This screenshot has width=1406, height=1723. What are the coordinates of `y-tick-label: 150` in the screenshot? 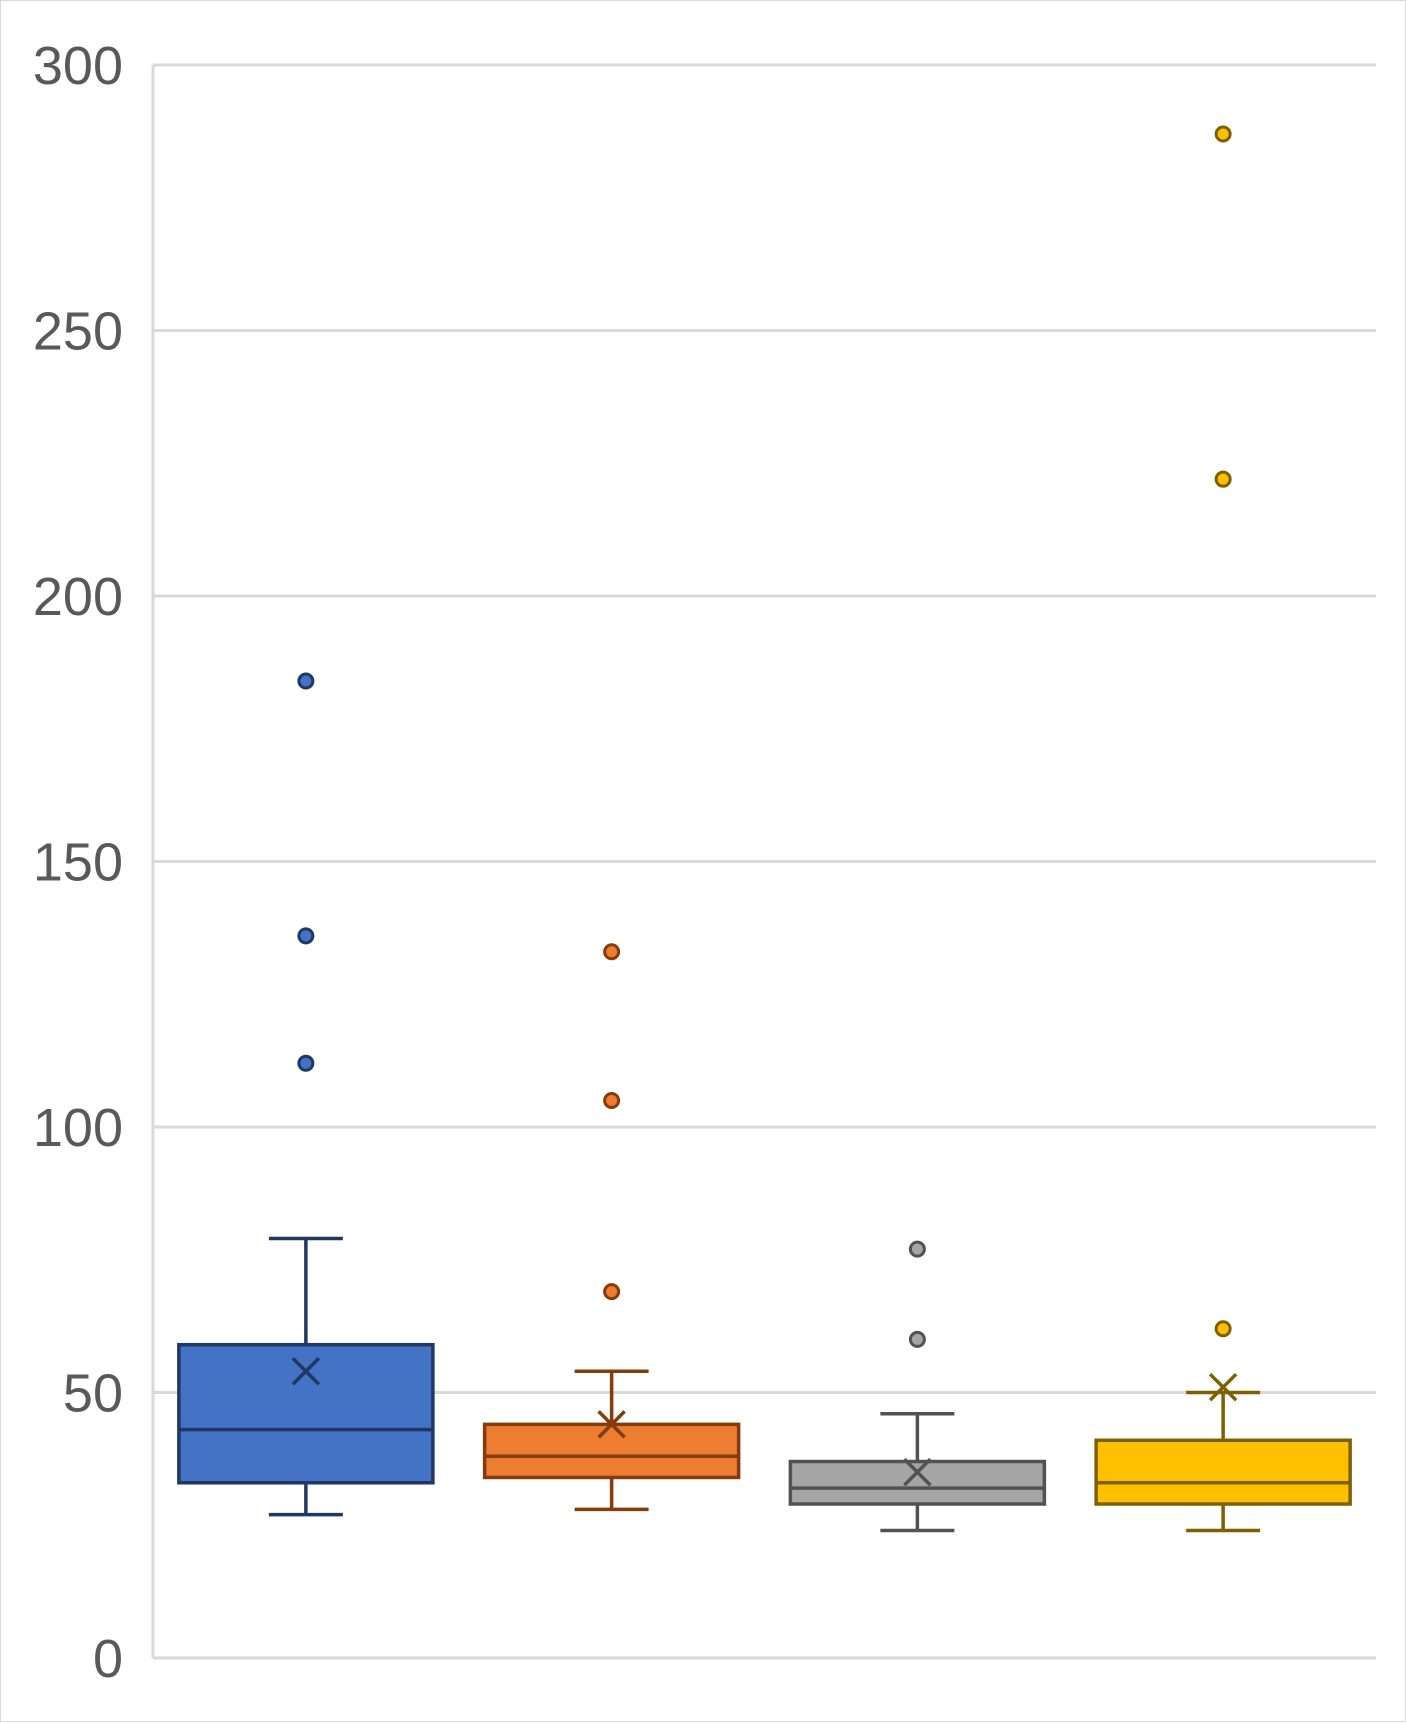 It's located at (78, 863).